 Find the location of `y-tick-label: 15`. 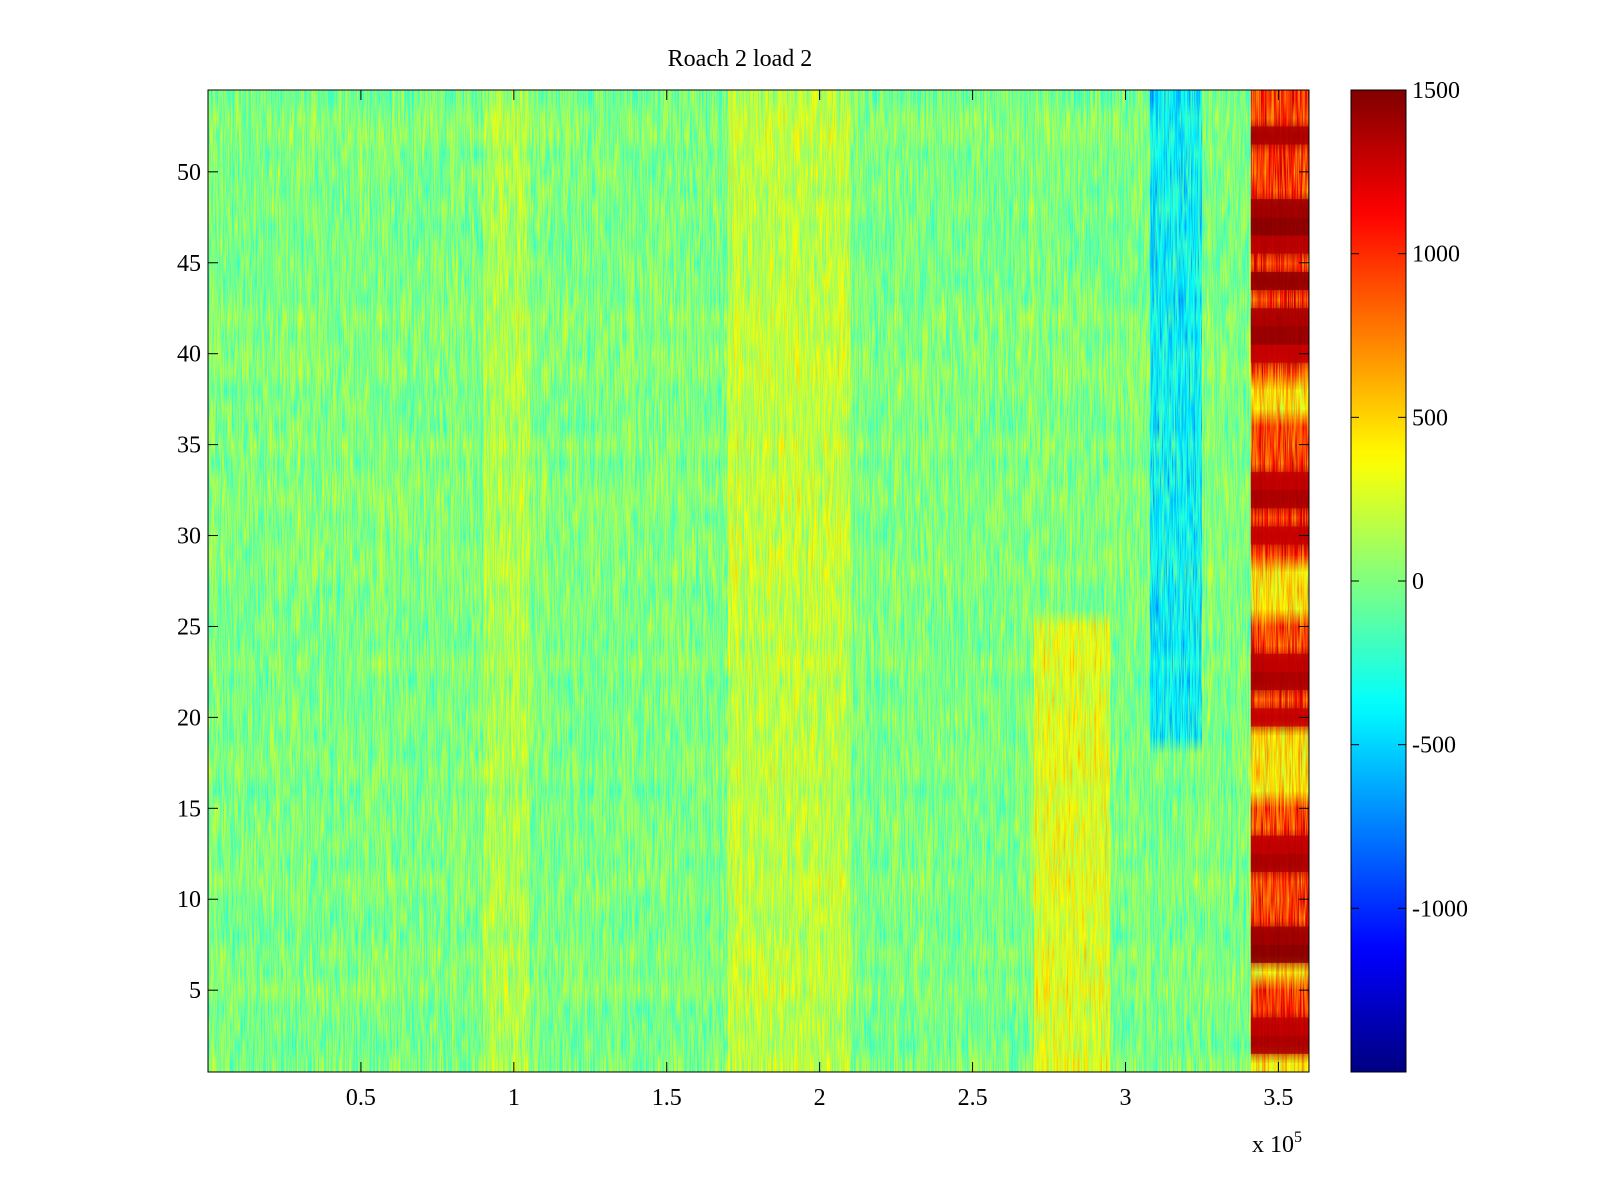

y-tick-label: 15 is located at coordinates (189, 809).